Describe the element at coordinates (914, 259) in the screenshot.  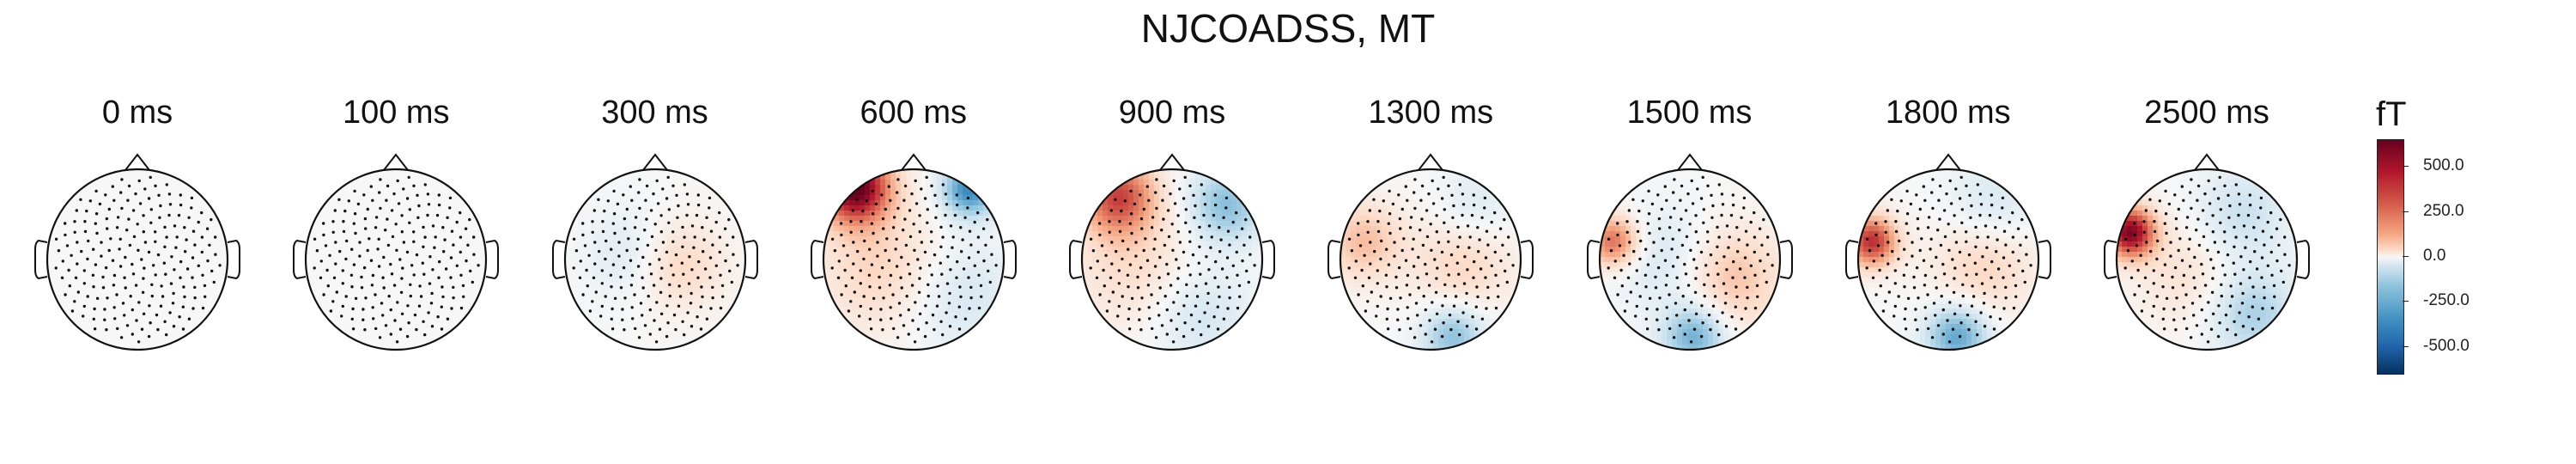
I see `sensor-dots` at that location.